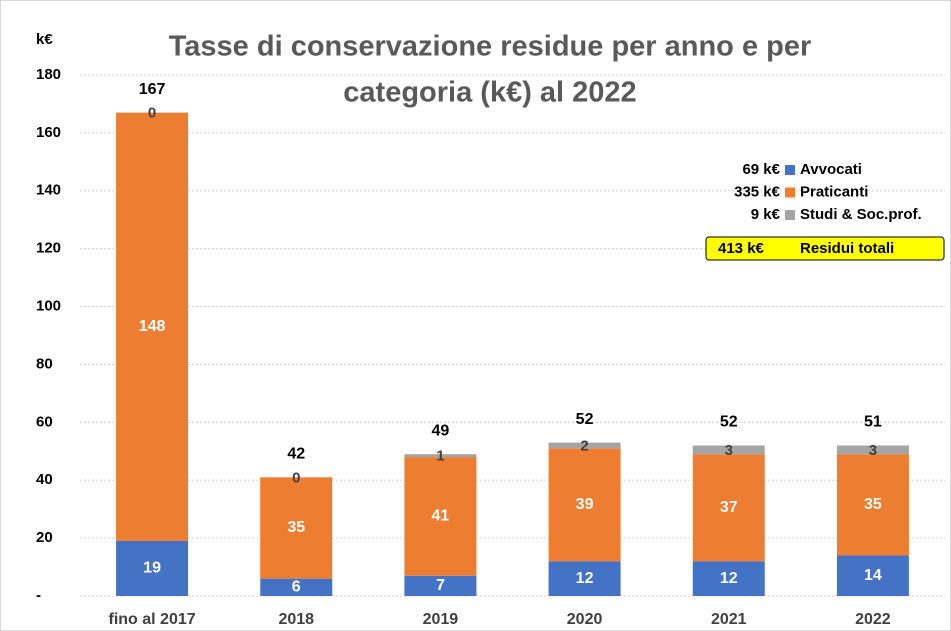 The height and width of the screenshot is (631, 951). Describe the element at coordinates (761, 169) in the screenshot. I see `legend-total: 69 k€` at that location.